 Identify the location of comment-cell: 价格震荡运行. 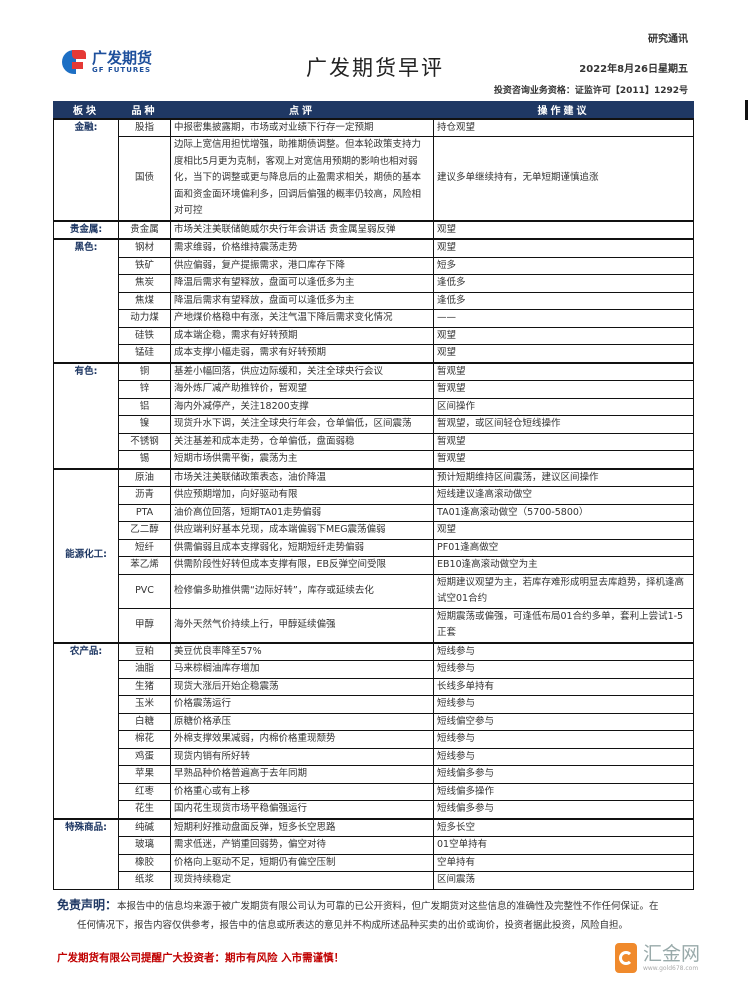
(302, 704).